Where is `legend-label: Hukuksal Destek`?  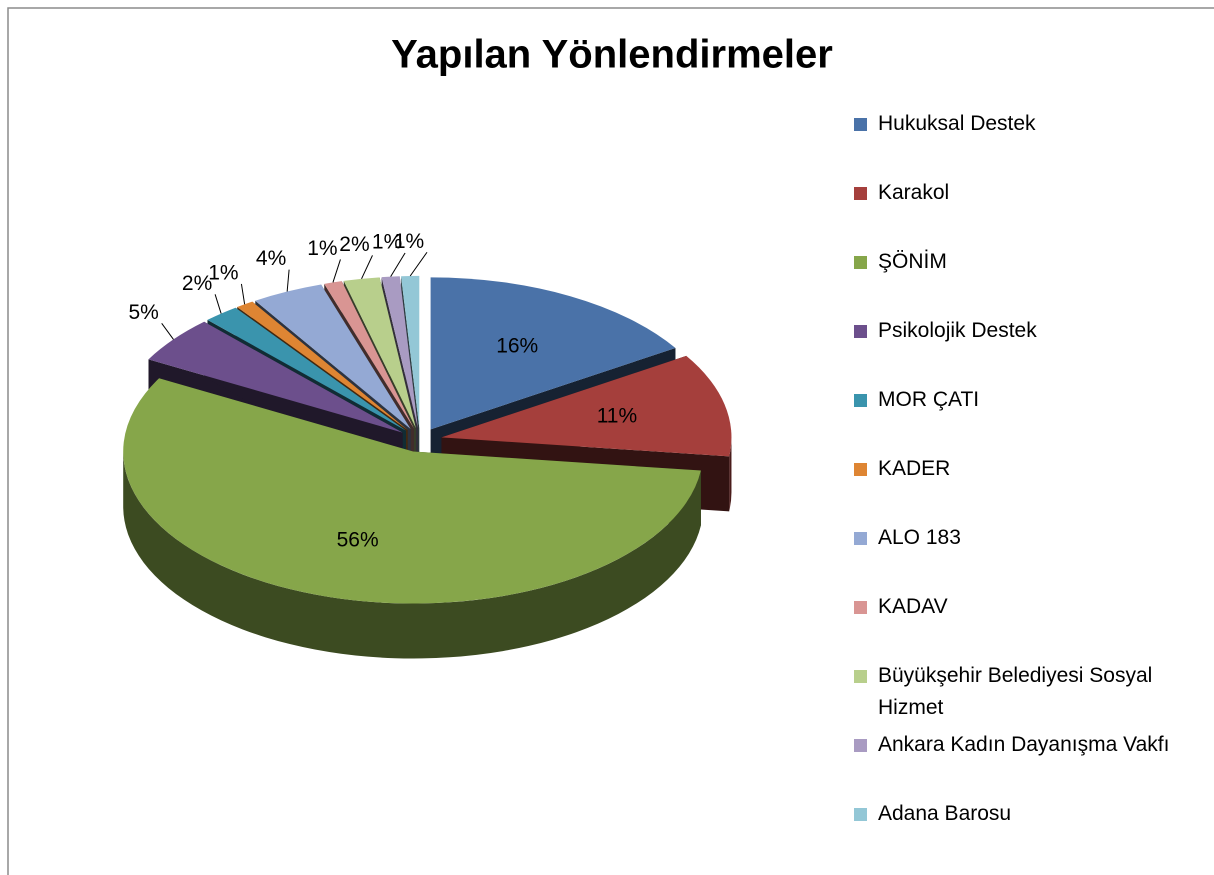 legend-label: Hukuksal Destek is located at coordinates (957, 123).